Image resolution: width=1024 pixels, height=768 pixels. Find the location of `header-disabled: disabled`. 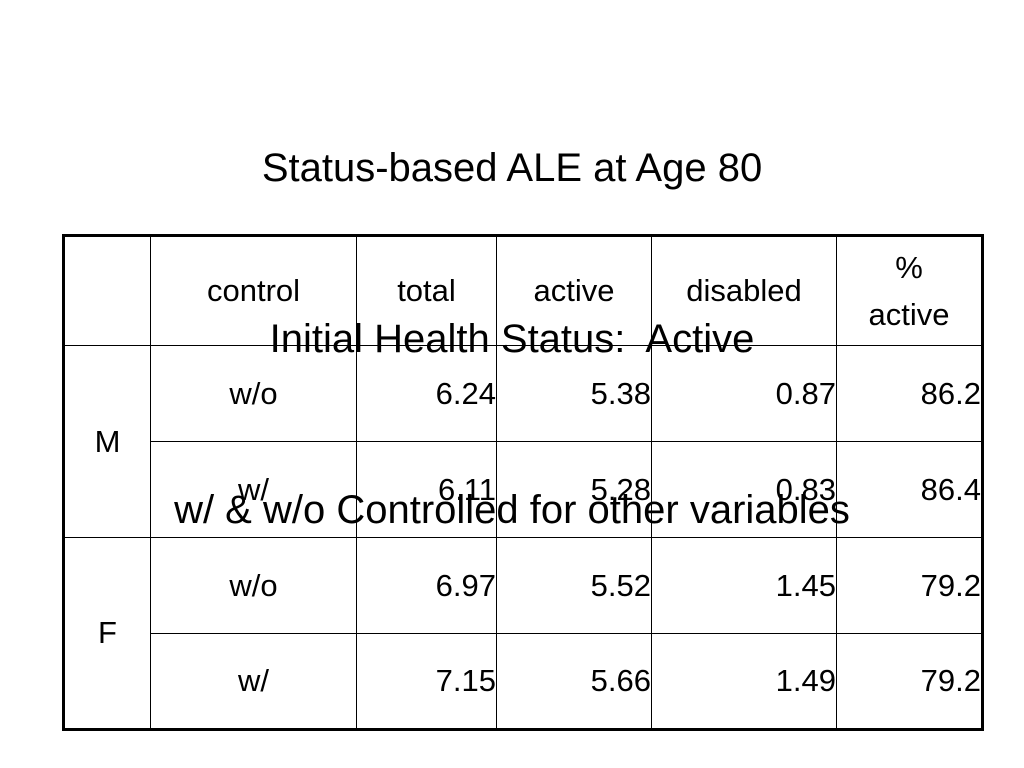

header-disabled: disabled is located at coordinates (744, 290).